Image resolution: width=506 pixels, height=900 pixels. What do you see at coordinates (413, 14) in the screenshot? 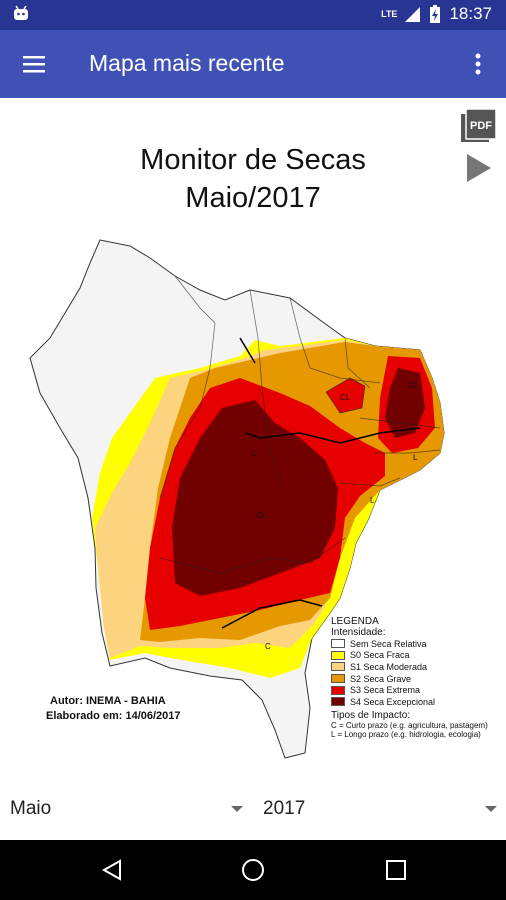
I see `signal-icon` at bounding box center [413, 14].